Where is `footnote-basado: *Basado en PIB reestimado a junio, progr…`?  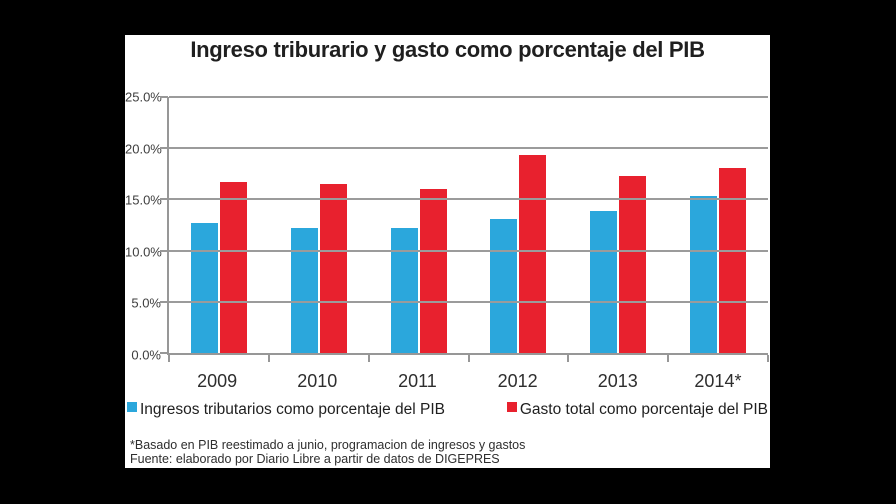 footnote-basado: *Basado en PIB reestimado a junio, progr… is located at coordinates (328, 445).